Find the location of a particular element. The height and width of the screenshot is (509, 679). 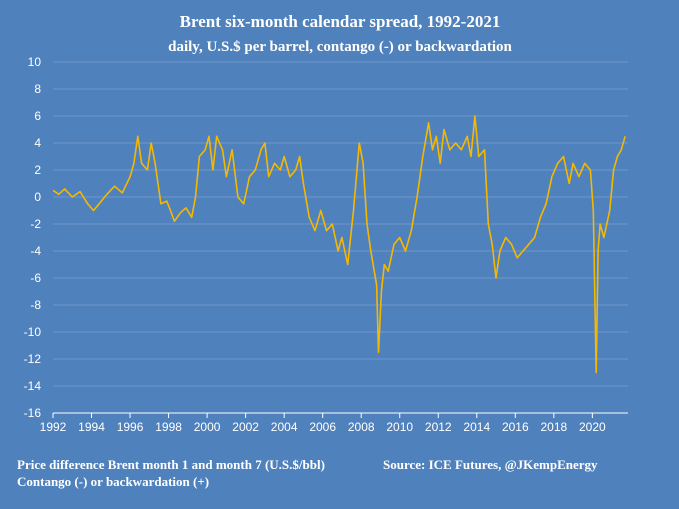

footer-source: Source: ICE Futures, @JKempEnergy is located at coordinates (490, 464).